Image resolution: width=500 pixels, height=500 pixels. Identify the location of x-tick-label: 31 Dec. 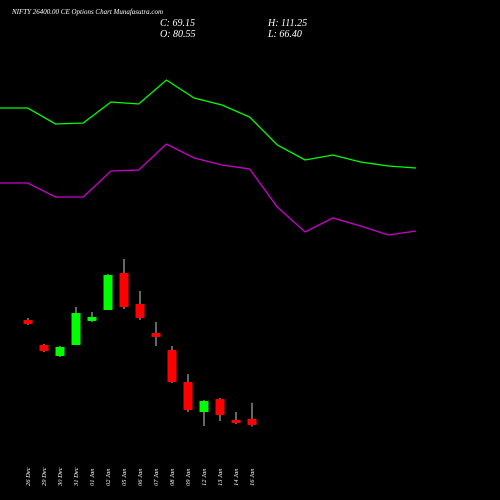
(76, 477).